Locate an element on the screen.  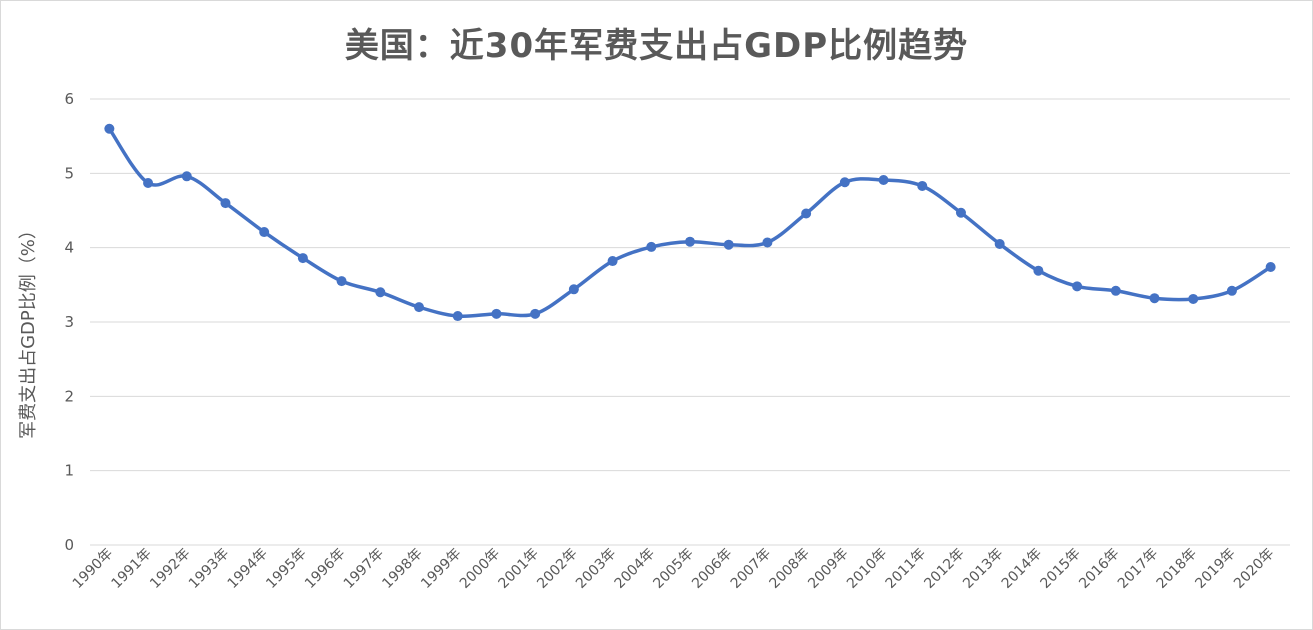
x-tick-label: 2011年 is located at coordinates (906, 569).